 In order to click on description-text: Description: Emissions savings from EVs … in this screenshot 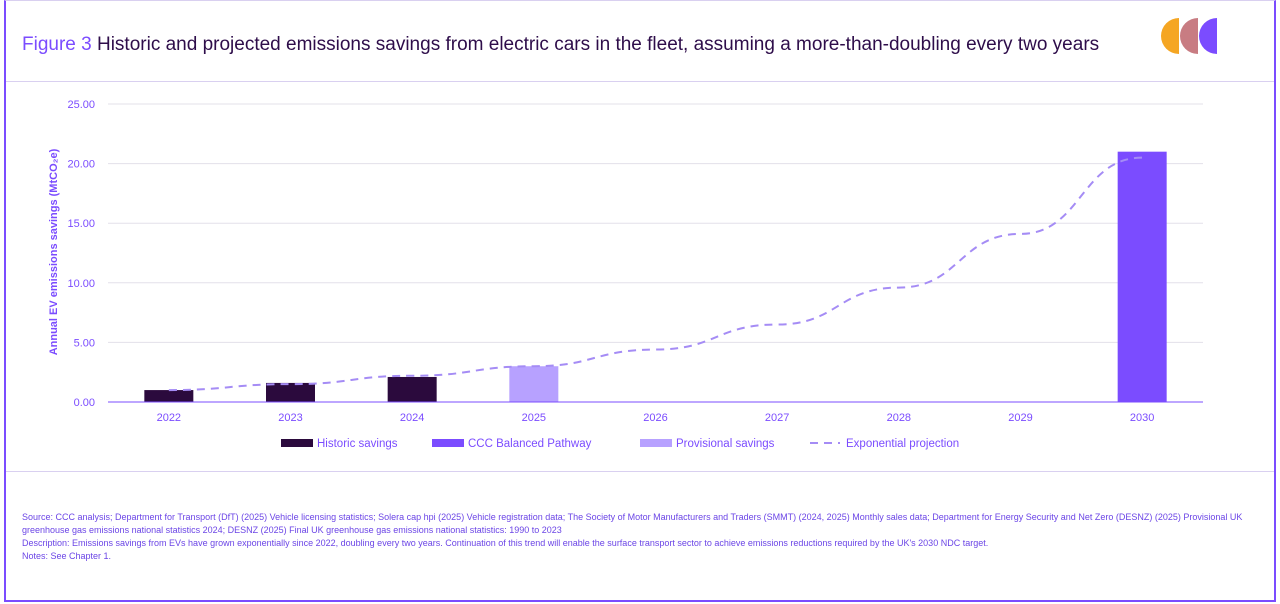, I will do `click(505, 543)`.